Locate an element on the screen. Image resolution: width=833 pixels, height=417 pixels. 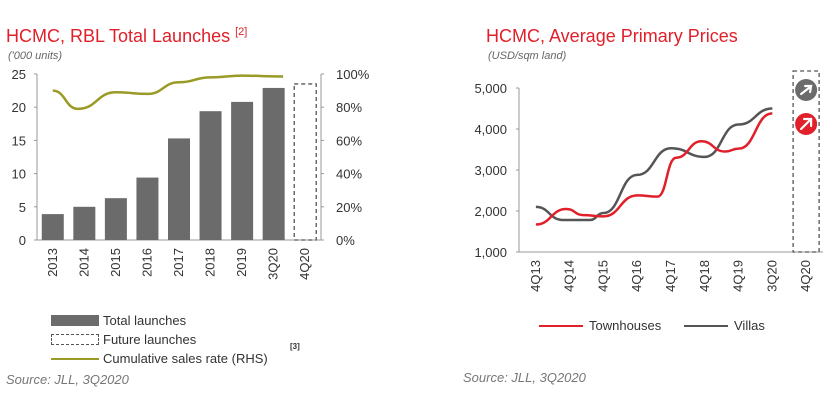
right-y-tick-label: 20% is located at coordinates (349, 207).